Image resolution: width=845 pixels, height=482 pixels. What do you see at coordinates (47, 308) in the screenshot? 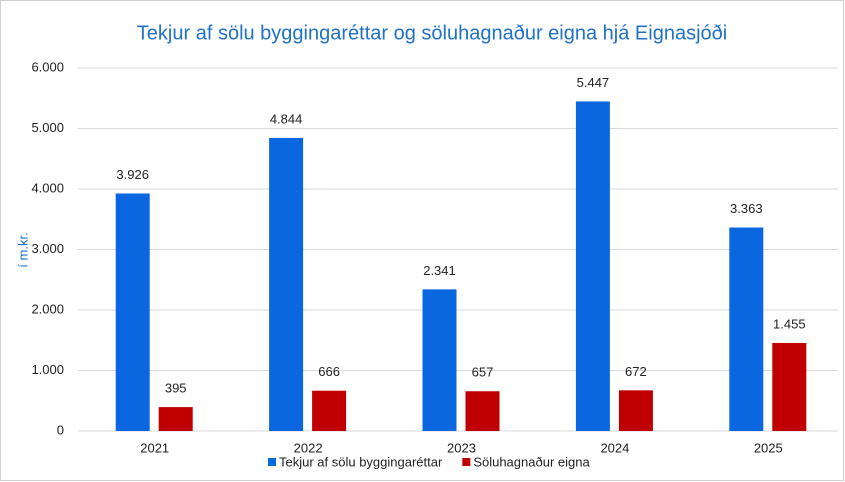
I see `y-tick-label: 2.000` at bounding box center [47, 308].